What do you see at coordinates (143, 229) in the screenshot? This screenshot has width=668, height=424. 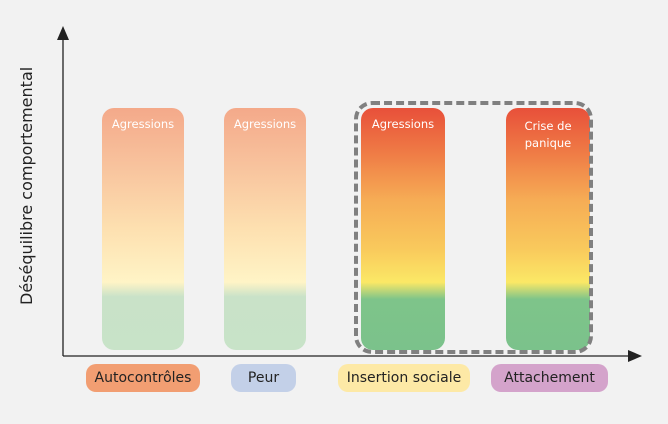 I see `bar-autocontroles: Agressions` at bounding box center [143, 229].